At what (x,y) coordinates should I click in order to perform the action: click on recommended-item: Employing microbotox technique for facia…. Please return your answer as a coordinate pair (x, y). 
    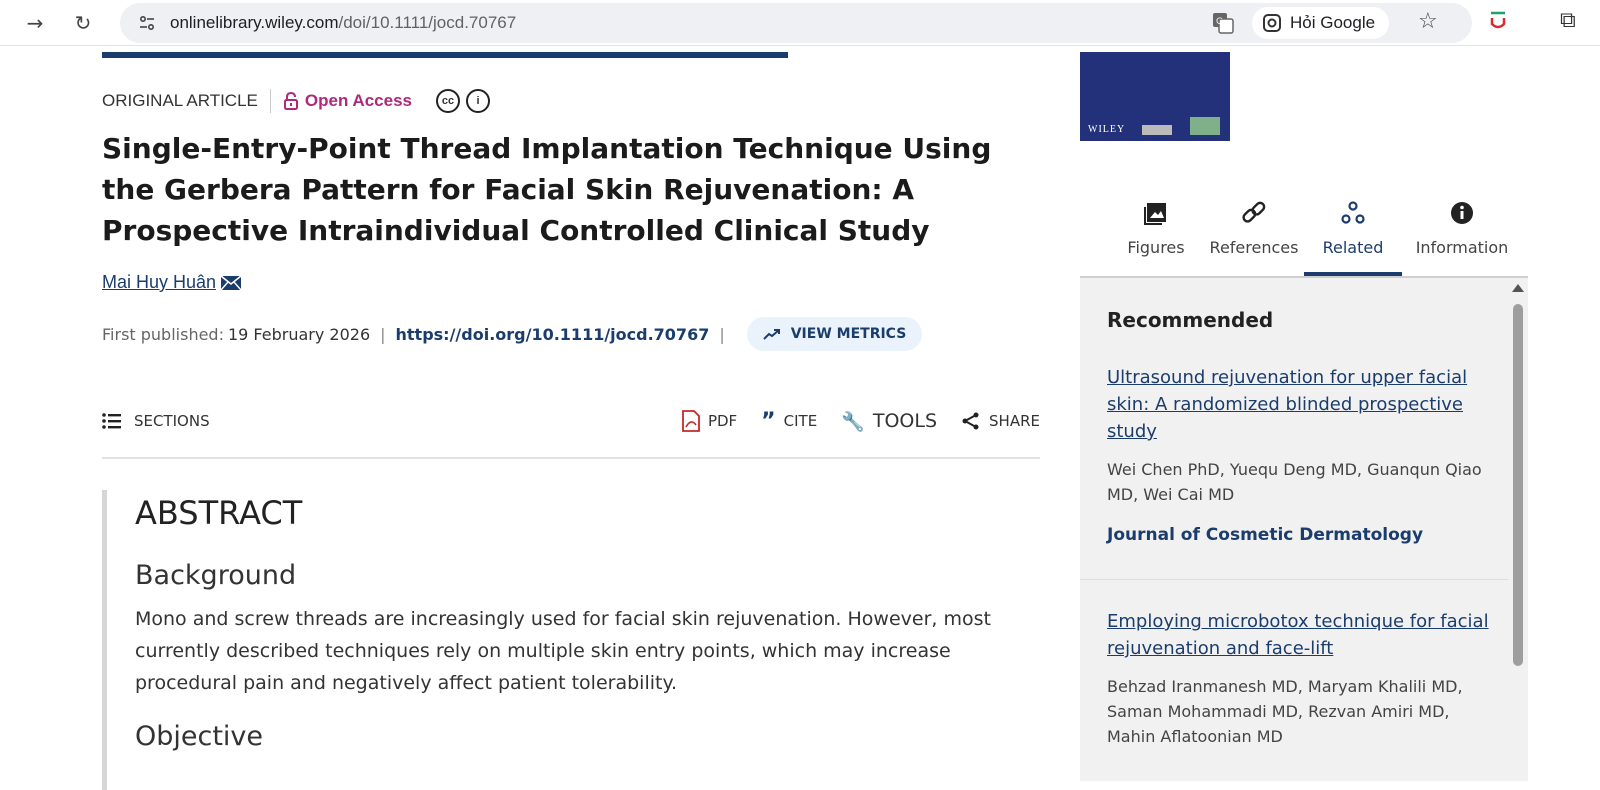
    Looking at the image, I should click on (1299, 678).